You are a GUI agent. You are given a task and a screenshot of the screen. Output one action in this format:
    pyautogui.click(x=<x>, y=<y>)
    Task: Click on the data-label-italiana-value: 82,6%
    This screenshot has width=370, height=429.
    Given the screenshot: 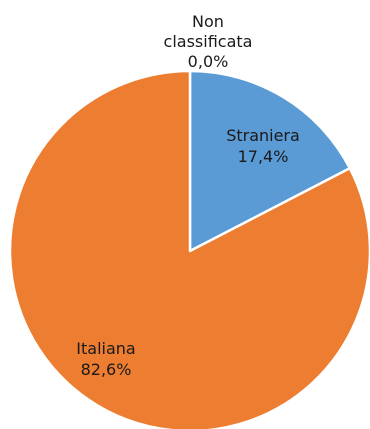 What is the action you would take?
    pyautogui.click(x=106, y=369)
    